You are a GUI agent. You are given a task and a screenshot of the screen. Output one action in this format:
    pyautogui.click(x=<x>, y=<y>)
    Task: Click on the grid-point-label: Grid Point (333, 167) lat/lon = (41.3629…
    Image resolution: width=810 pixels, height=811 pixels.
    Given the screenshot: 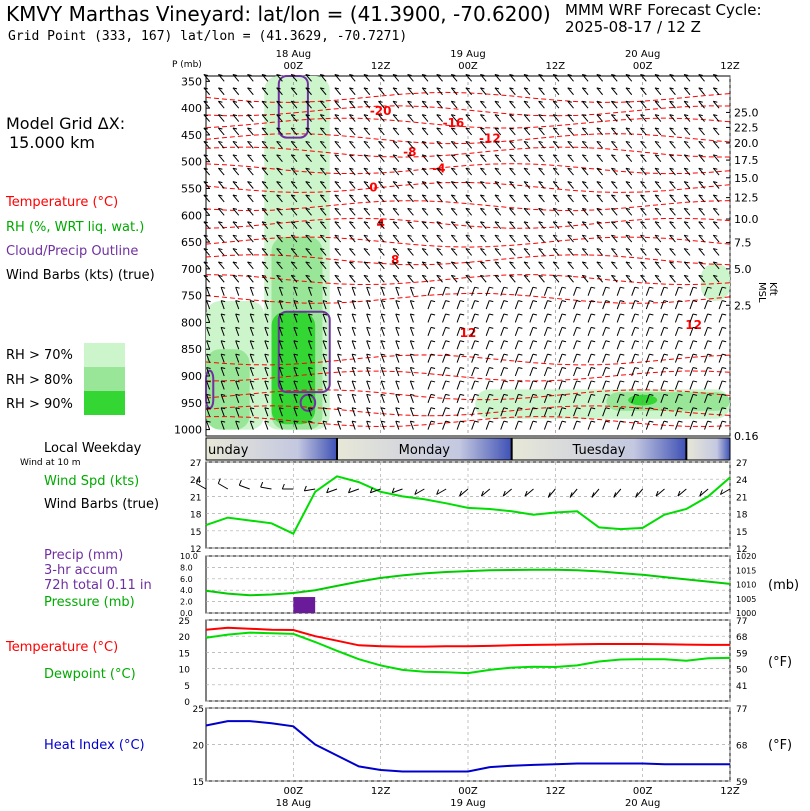 What is the action you would take?
    pyautogui.click(x=208, y=36)
    